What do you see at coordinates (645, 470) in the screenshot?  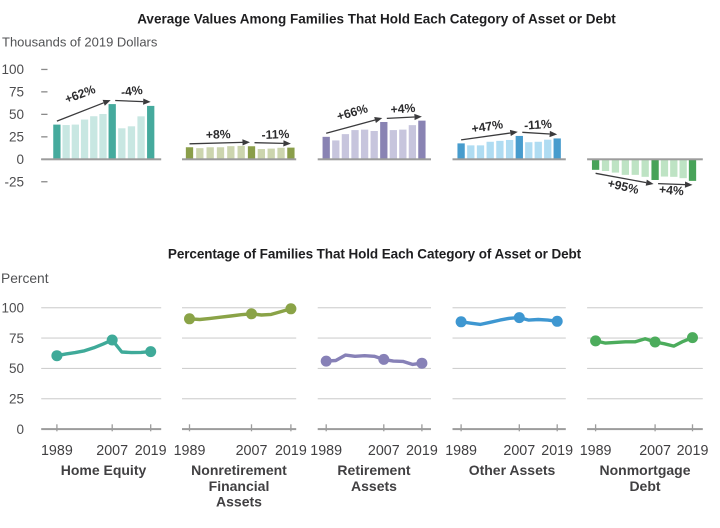 I see `svg-text: Nonmortgage` at bounding box center [645, 470].